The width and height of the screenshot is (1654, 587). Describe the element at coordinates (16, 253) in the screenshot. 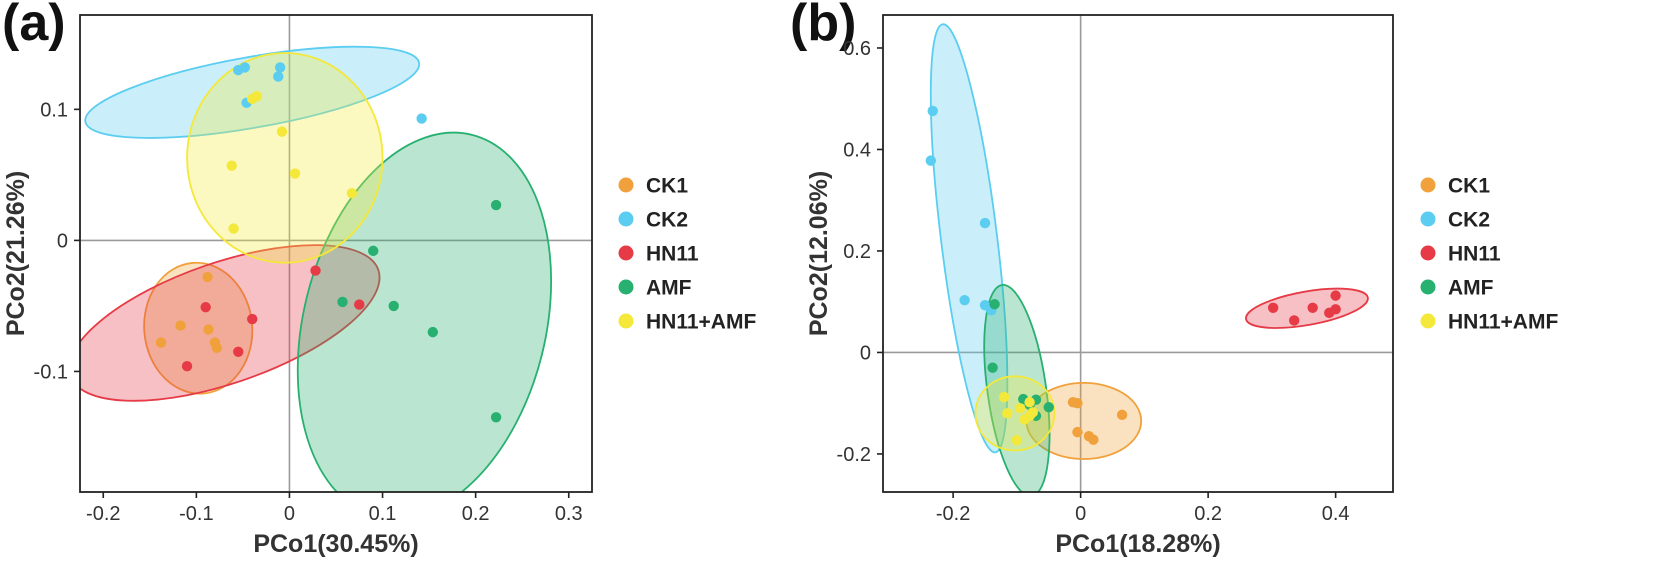

I see `y-axis-title: PCo2(21.26%)` at that location.